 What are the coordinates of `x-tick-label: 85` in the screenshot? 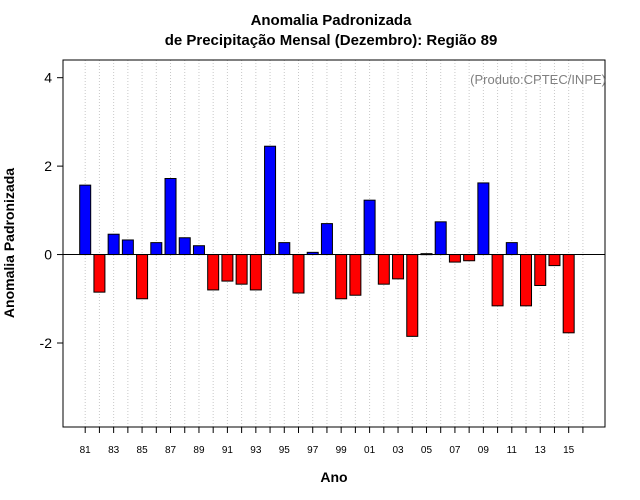 It's located at (143, 450).